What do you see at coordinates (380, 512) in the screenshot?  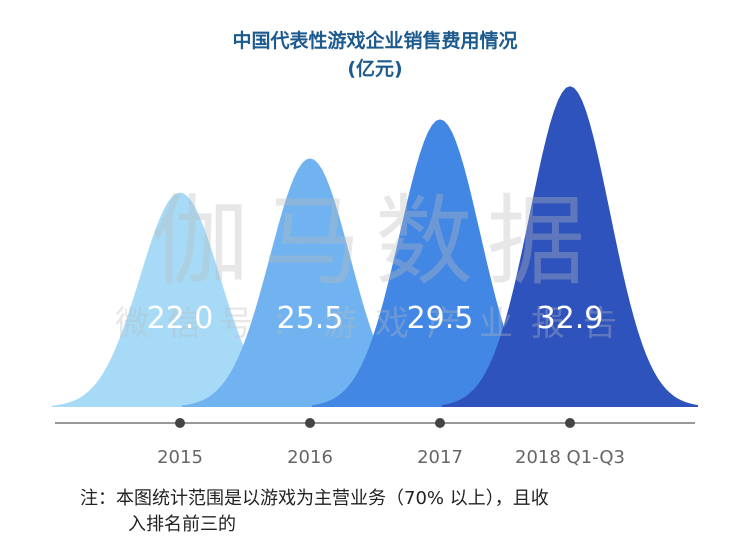 I see `footnote: 注：本图统计范围是以游戏为主营业务（70% 以上），且收 入排名前三的` at bounding box center [380, 512].